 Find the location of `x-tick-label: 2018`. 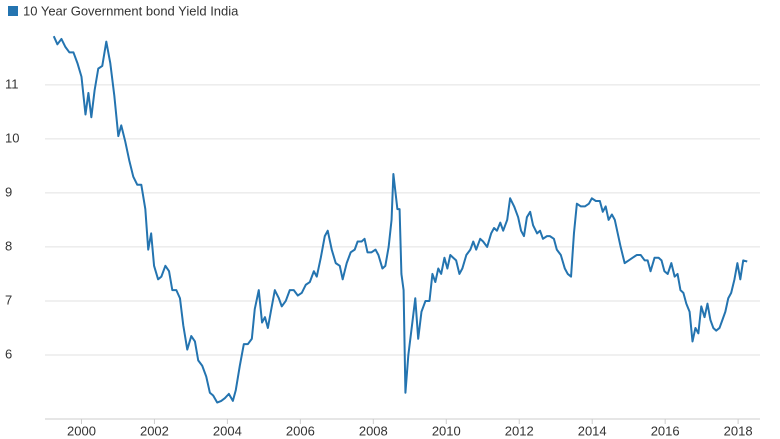

x-tick-label: 2018 is located at coordinates (738, 430).